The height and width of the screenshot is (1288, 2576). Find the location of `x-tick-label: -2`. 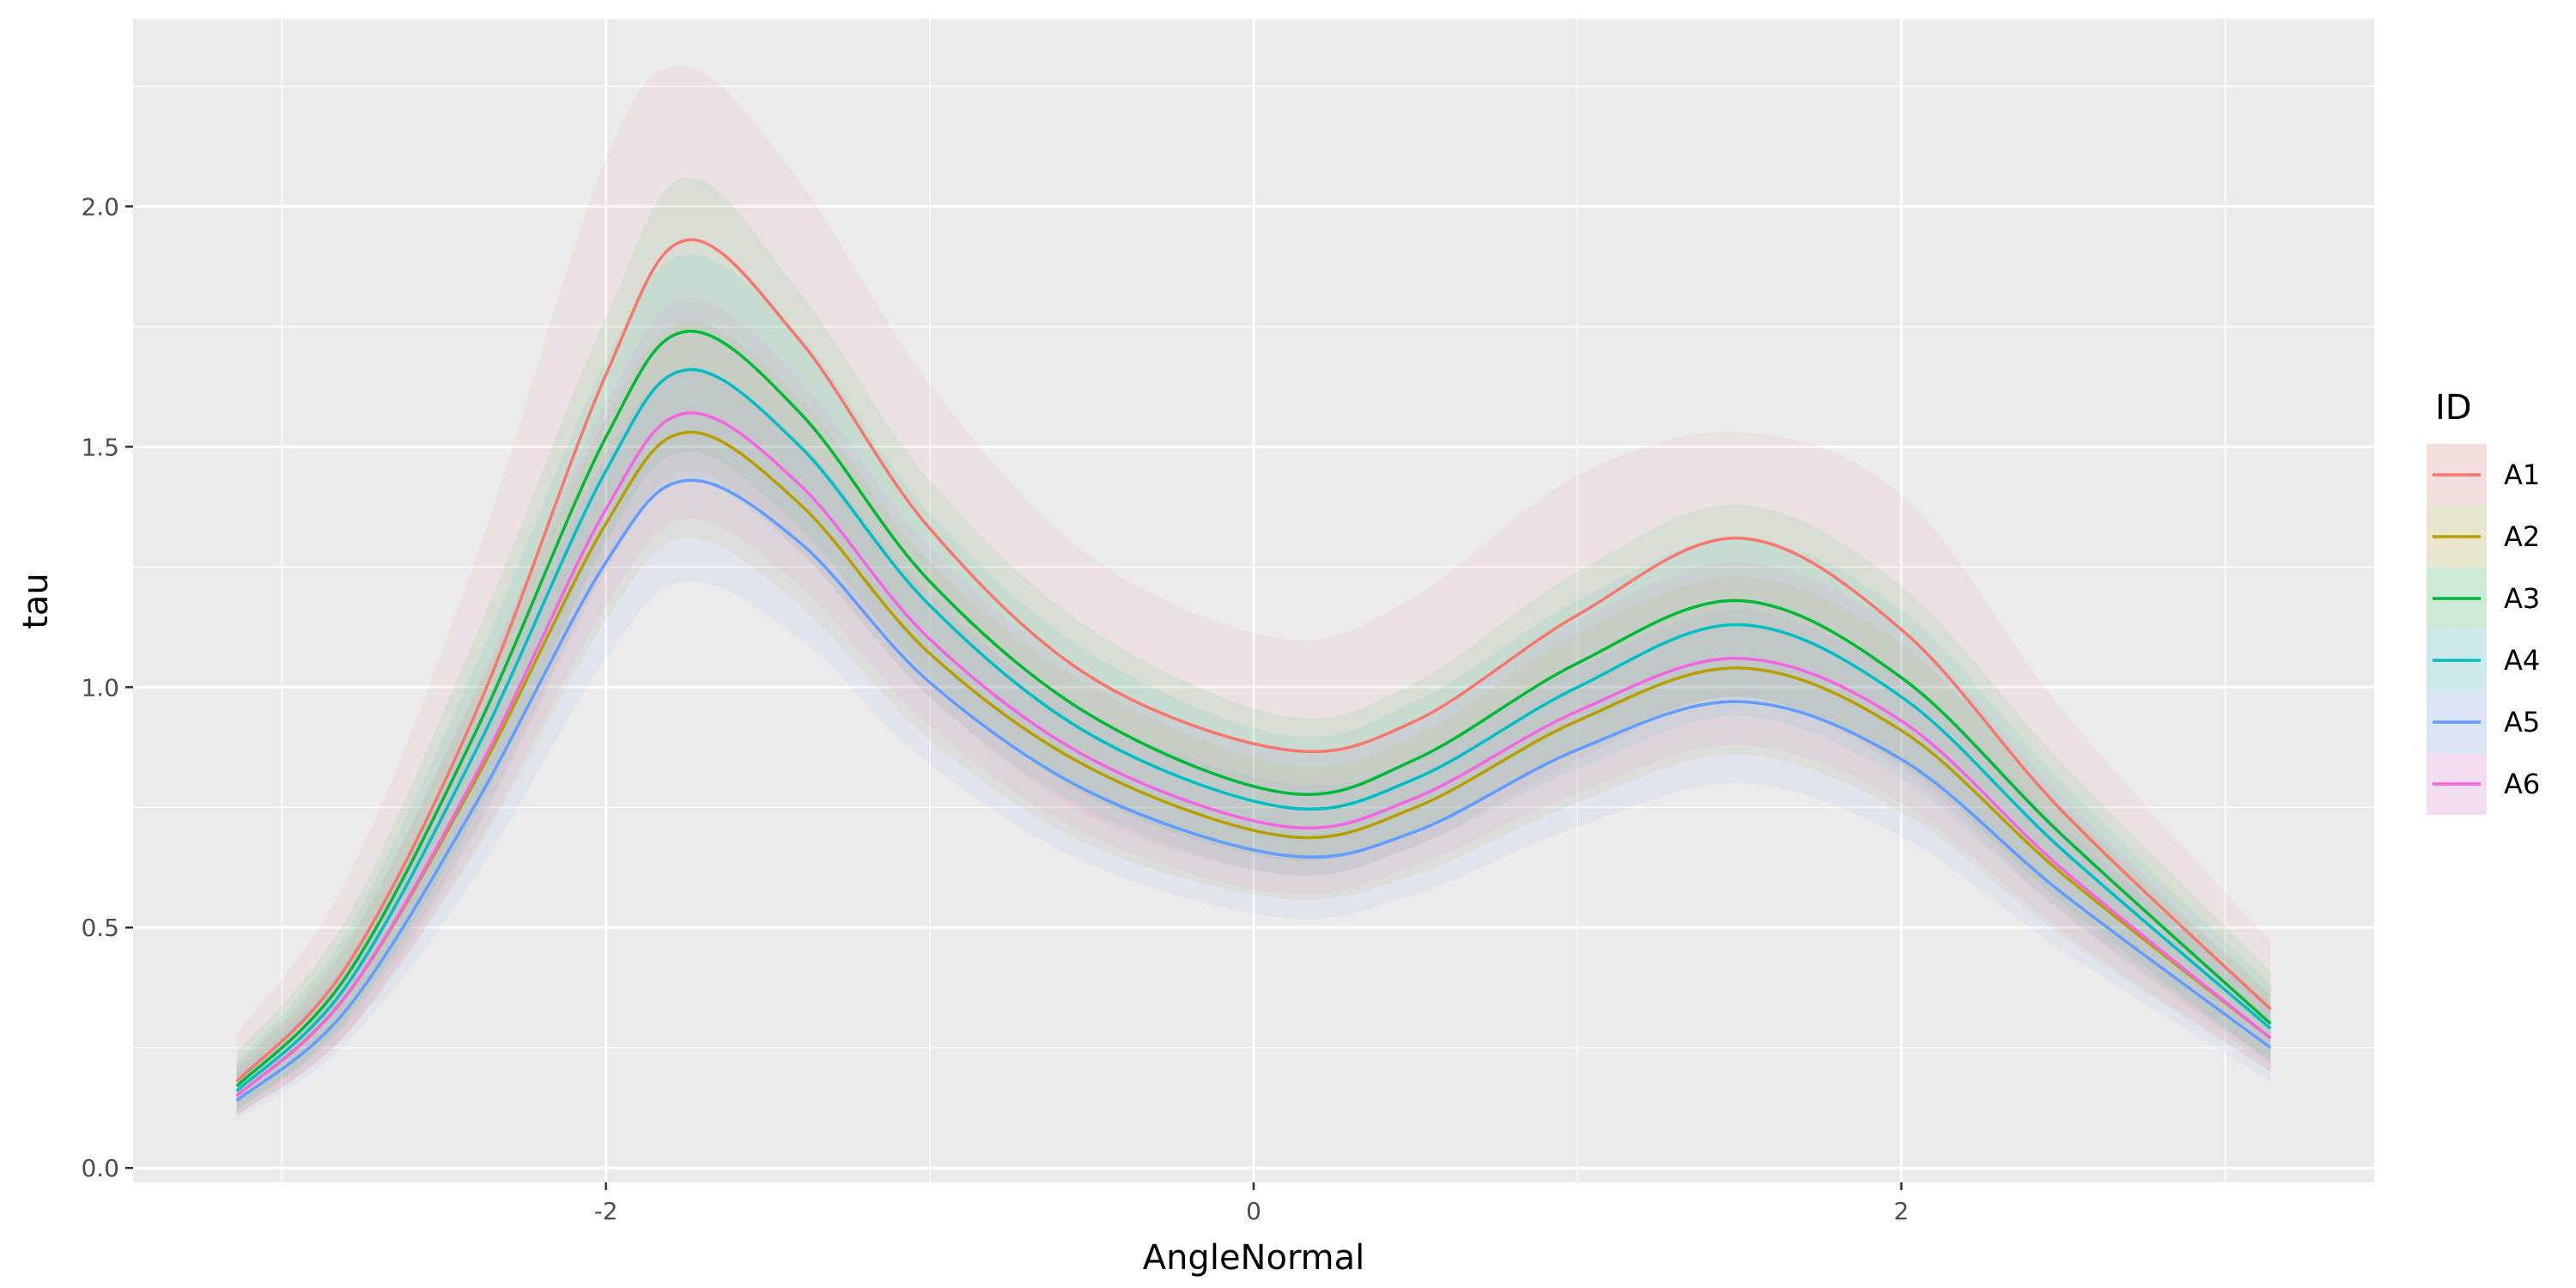

x-tick-label: -2 is located at coordinates (606, 1211).